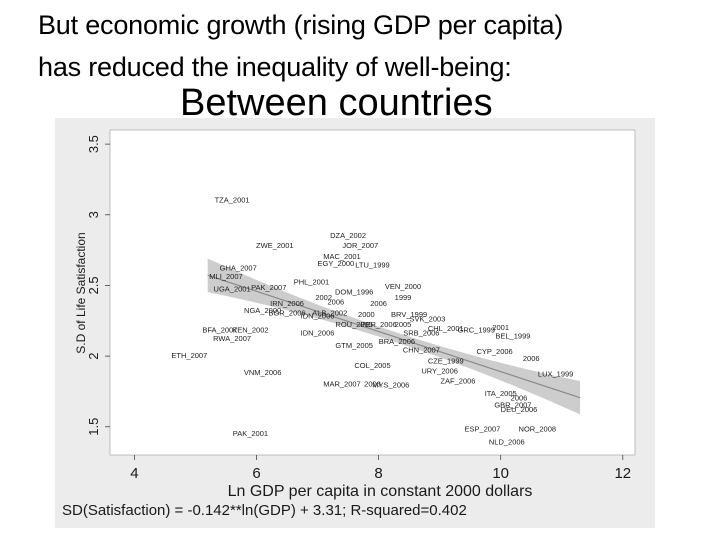 The height and width of the screenshot is (540, 720). Describe the element at coordinates (250, 433) in the screenshot. I see `scatter-point-label: PAK_2001` at that location.